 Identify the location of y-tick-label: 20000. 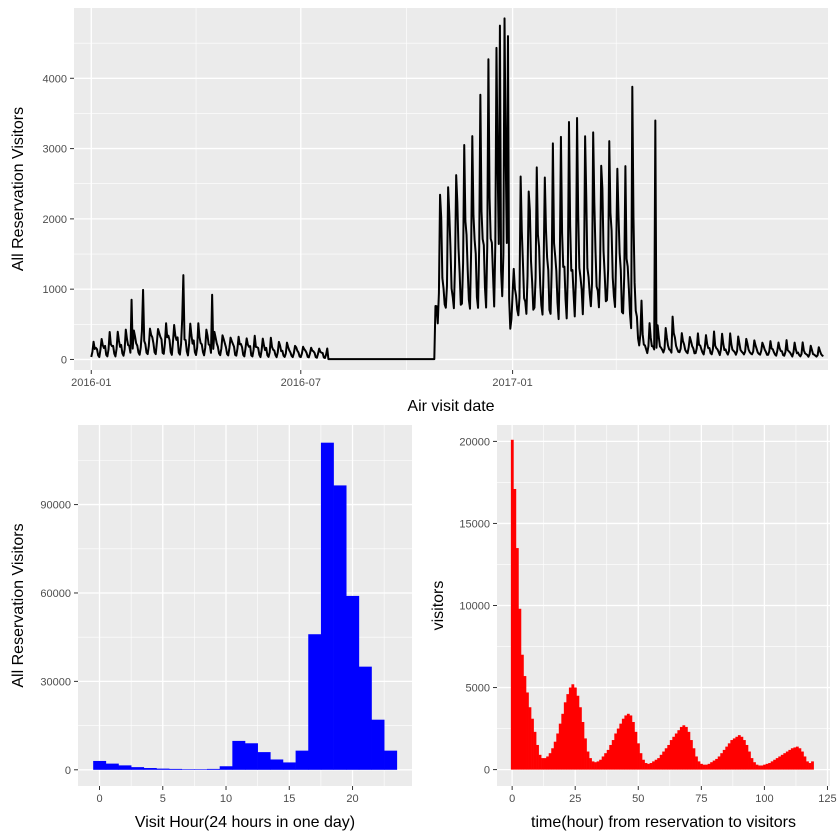
(474, 442).